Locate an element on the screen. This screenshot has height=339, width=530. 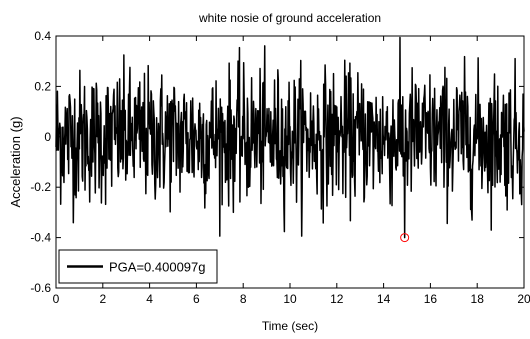
legend: PGA=0.400097g is located at coordinates (138, 266).